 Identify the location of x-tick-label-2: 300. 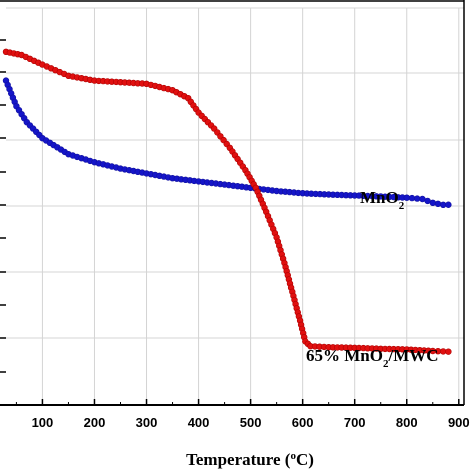
(147, 422).